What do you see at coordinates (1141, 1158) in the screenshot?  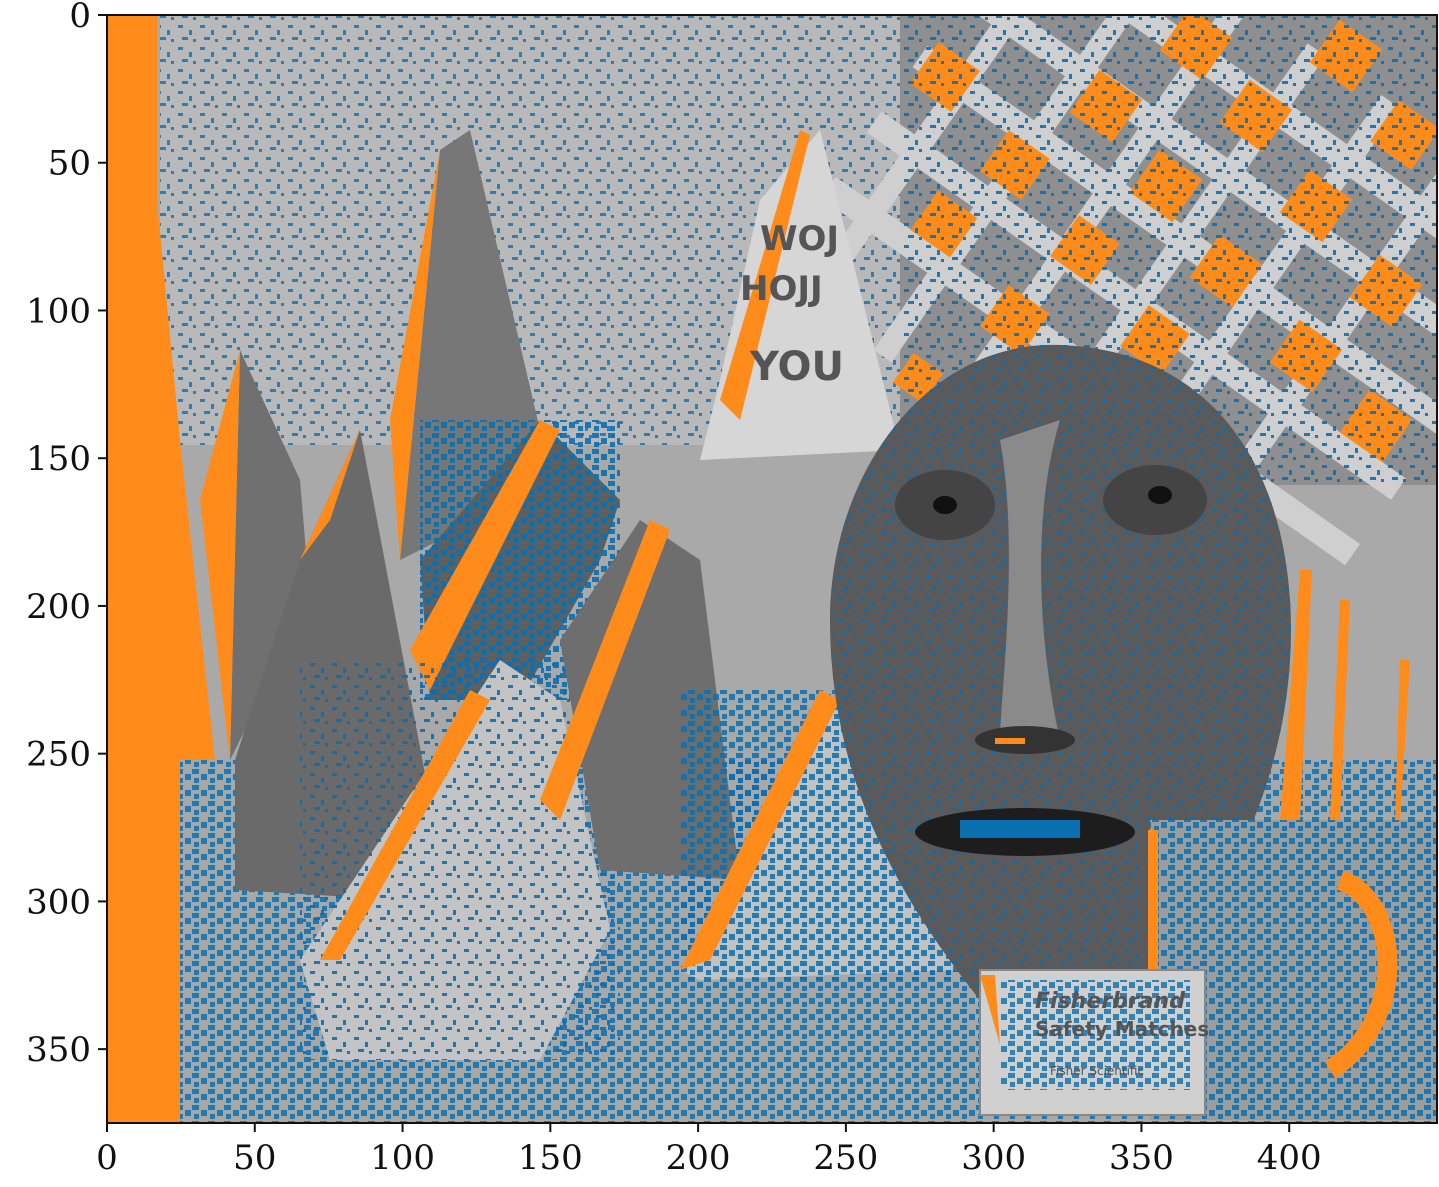 I see `x-tick-label: 350` at bounding box center [1141, 1158].